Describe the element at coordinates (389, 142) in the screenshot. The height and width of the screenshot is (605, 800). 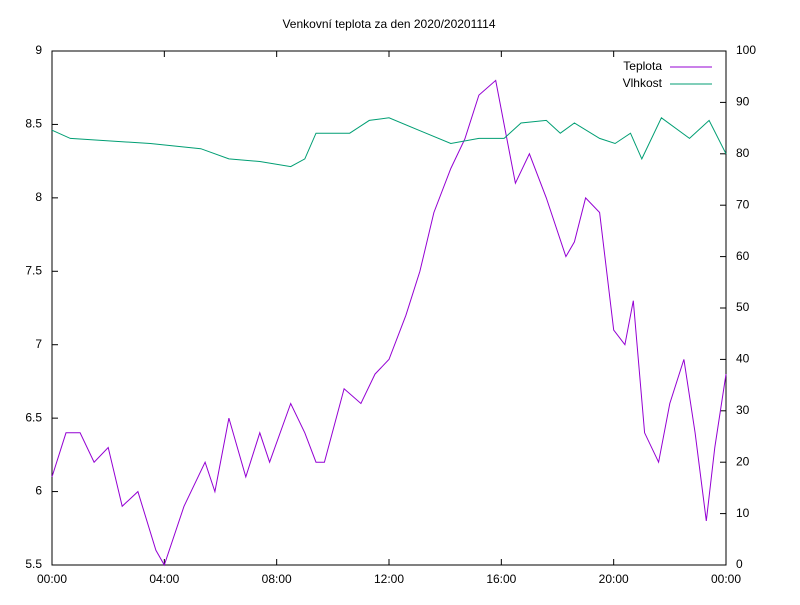
I see `series-line` at that location.